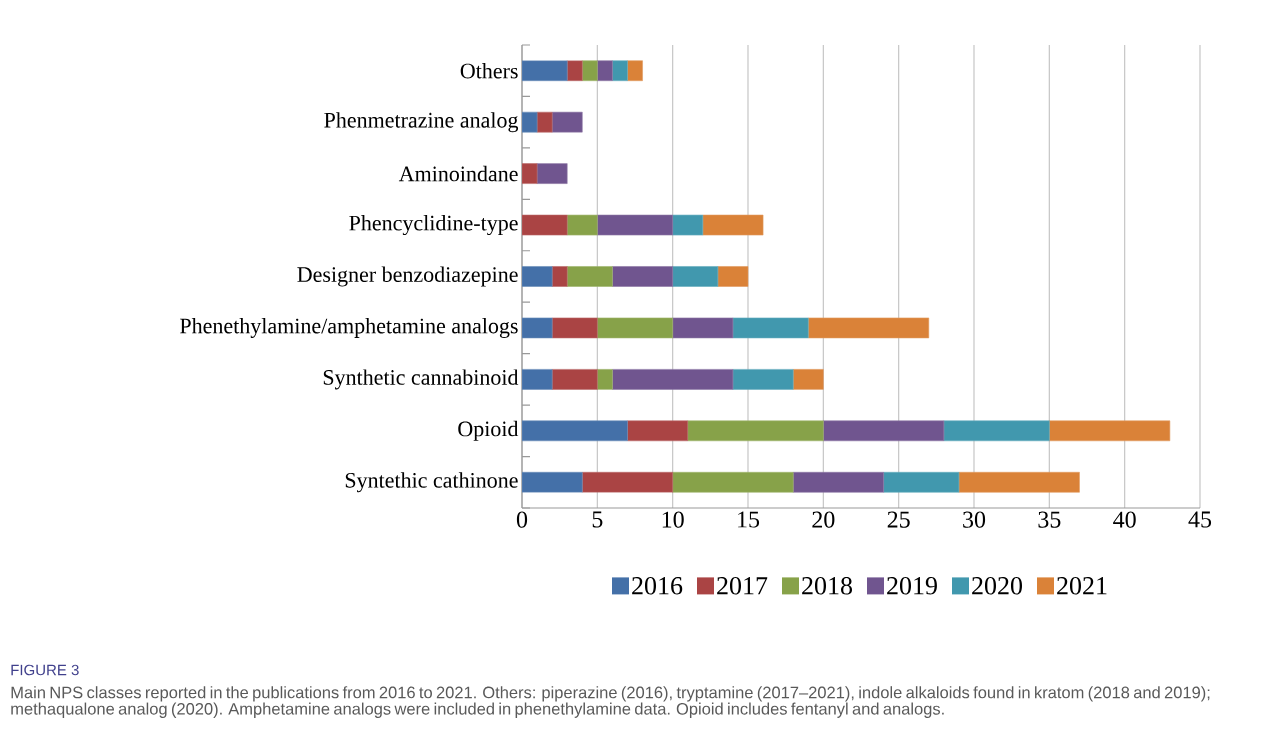 The height and width of the screenshot is (744, 1282). What do you see at coordinates (1200, 519) in the screenshot?
I see `x-tick-label: 45` at bounding box center [1200, 519].